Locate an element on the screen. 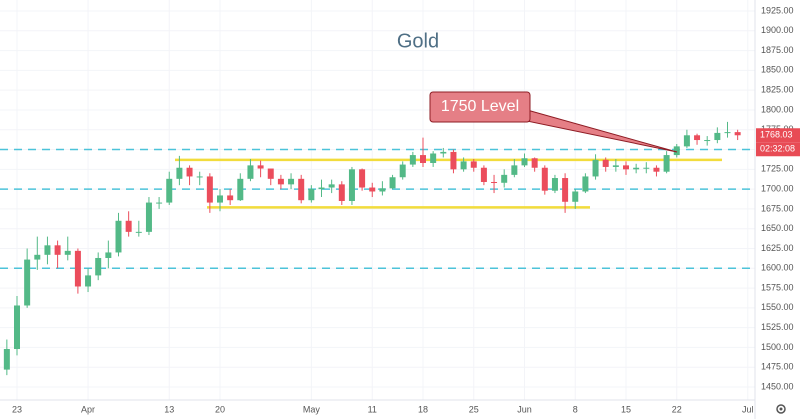  x-tick-label: 15 is located at coordinates (626, 409).